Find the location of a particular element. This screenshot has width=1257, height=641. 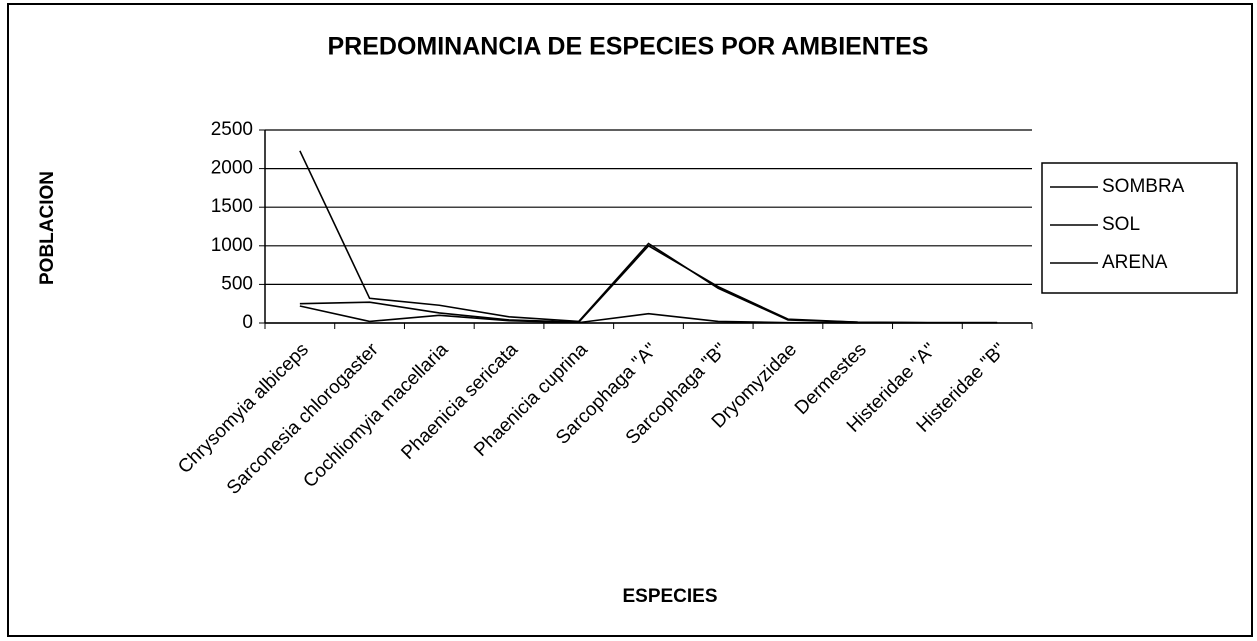

y-tick-label: 2500 is located at coordinates (232, 129).